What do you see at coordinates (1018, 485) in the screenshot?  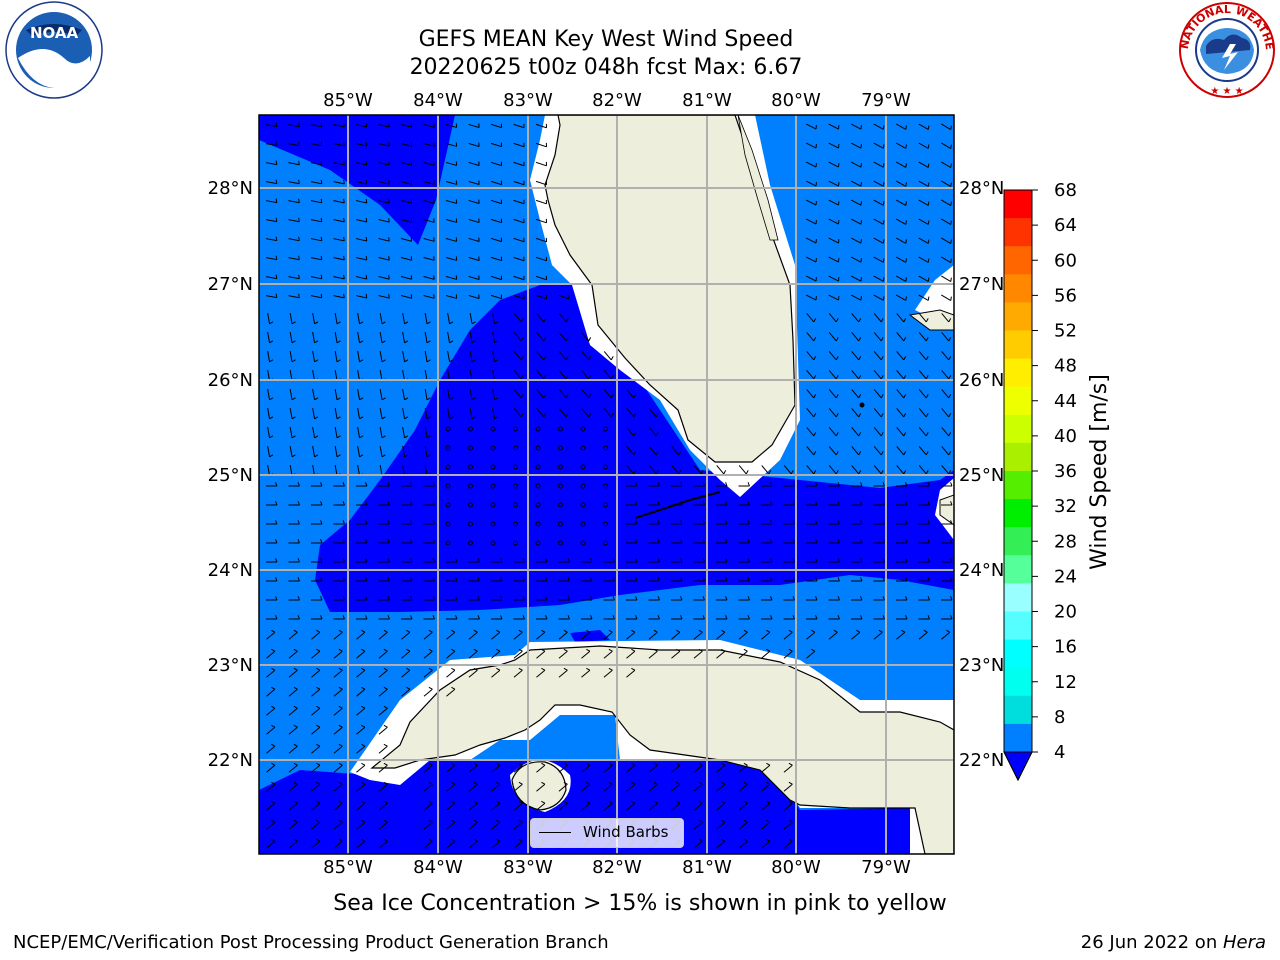 I see `colorbar` at bounding box center [1018, 485].